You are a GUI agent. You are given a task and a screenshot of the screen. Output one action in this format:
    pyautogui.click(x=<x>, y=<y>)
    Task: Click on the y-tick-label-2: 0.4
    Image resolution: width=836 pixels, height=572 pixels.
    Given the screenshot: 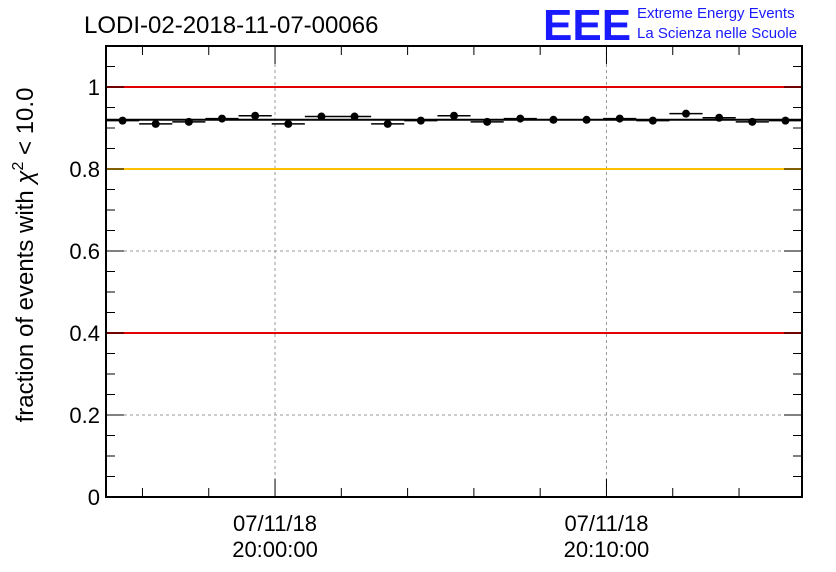 What is the action you would take?
    pyautogui.click(x=84, y=333)
    